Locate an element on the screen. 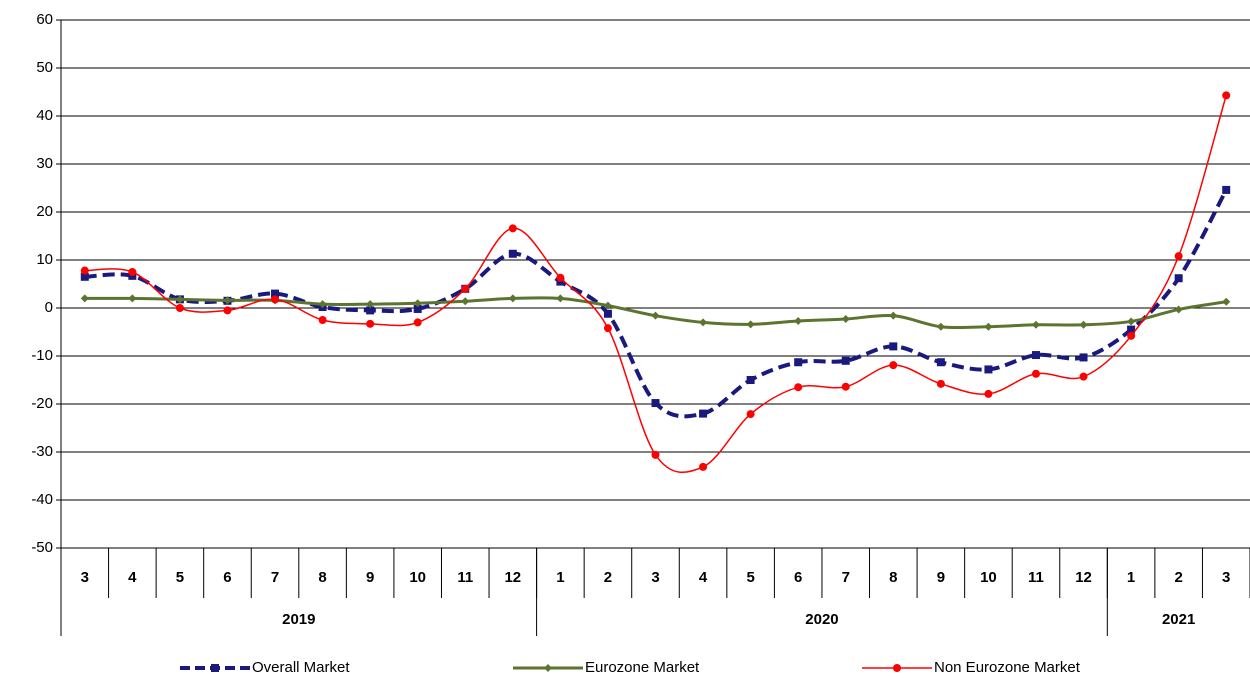  legend-label: Non Eurozone Market is located at coordinates (1007, 667).